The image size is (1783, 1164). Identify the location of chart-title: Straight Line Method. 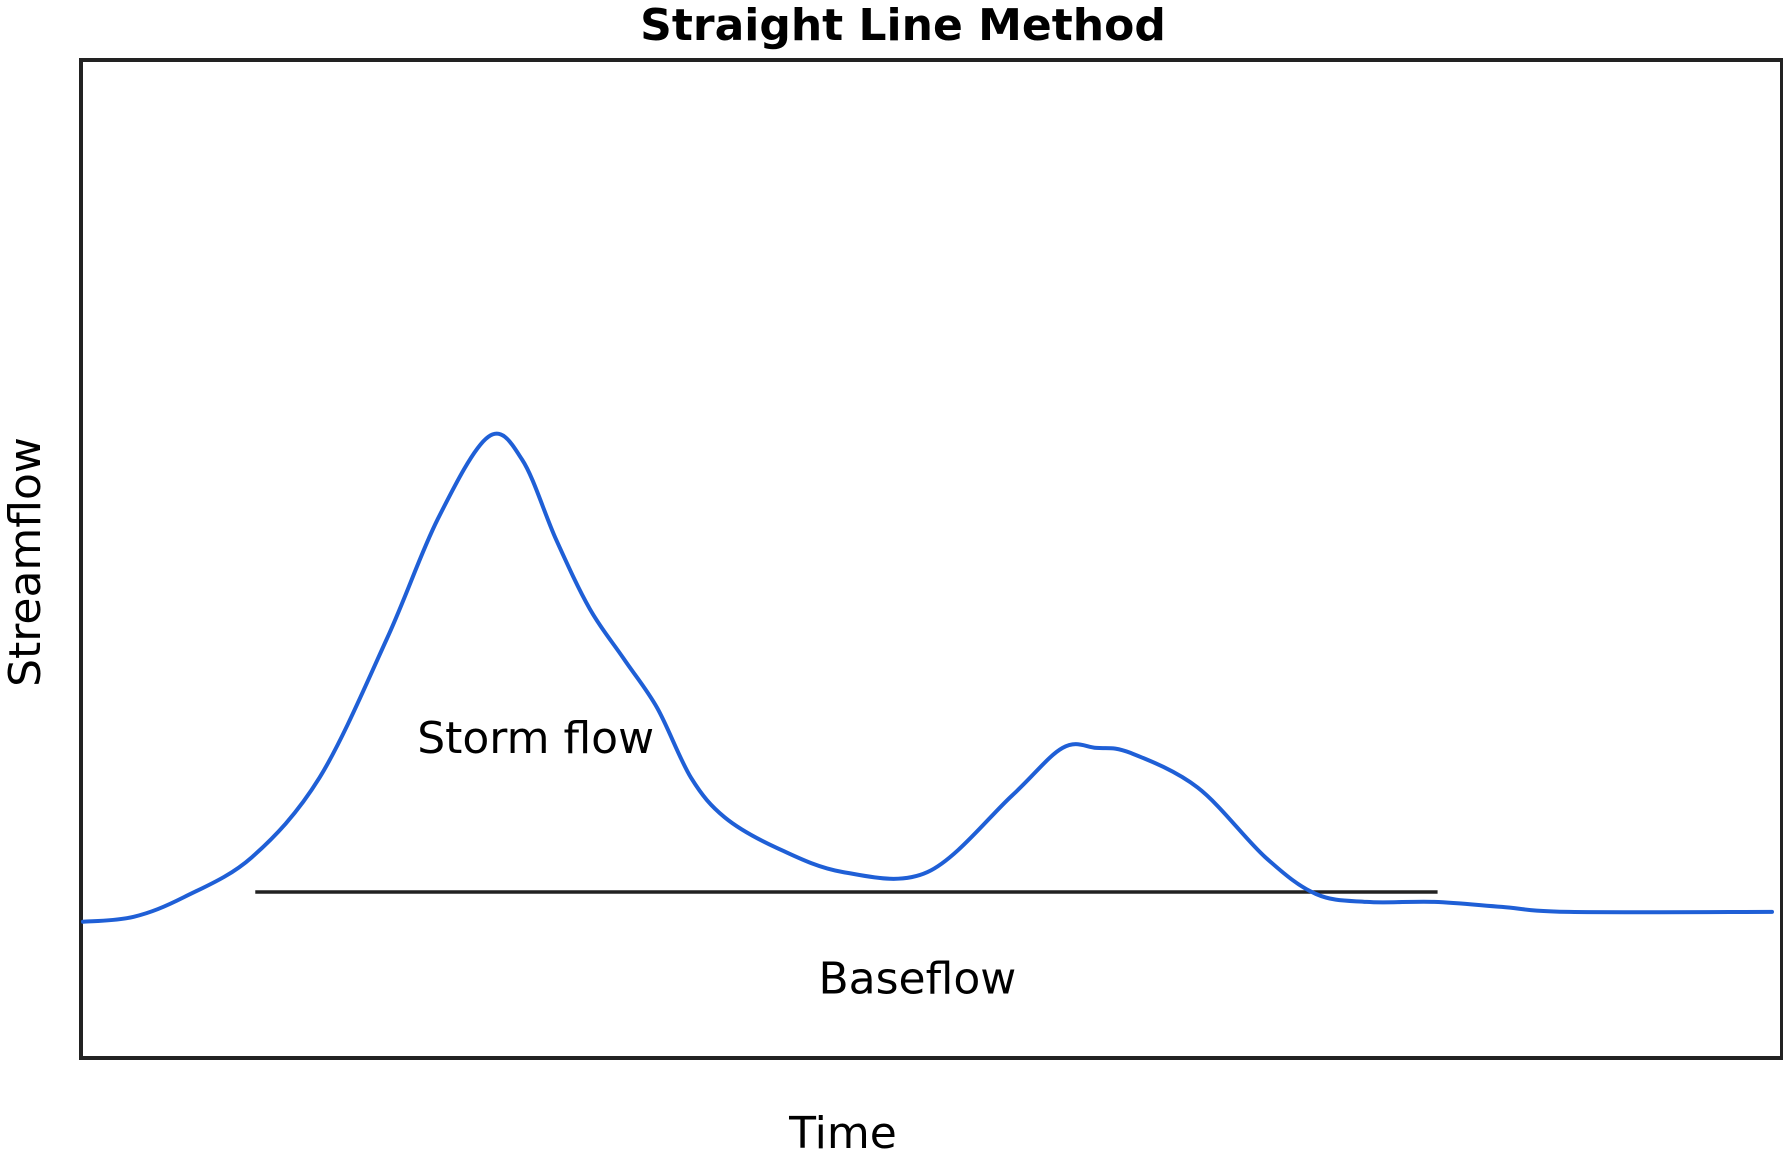
(903, 25).